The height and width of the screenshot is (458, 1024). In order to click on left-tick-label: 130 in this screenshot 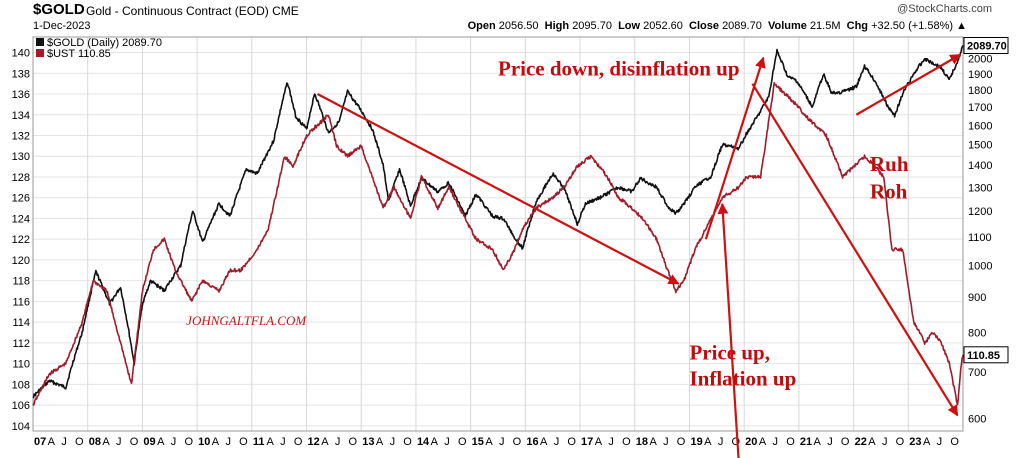, I will do `click(21, 157)`.